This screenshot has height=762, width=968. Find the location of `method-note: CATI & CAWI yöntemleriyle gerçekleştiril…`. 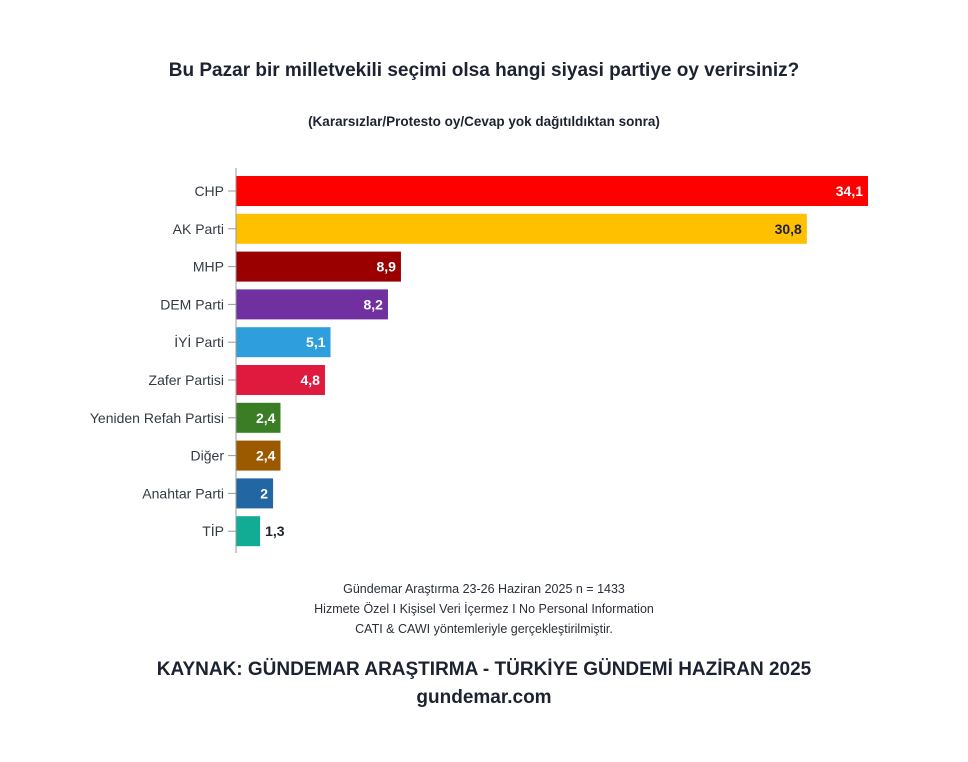

method-note: CATI & CAWI yöntemleriyle gerçekleştiril… is located at coordinates (484, 629).